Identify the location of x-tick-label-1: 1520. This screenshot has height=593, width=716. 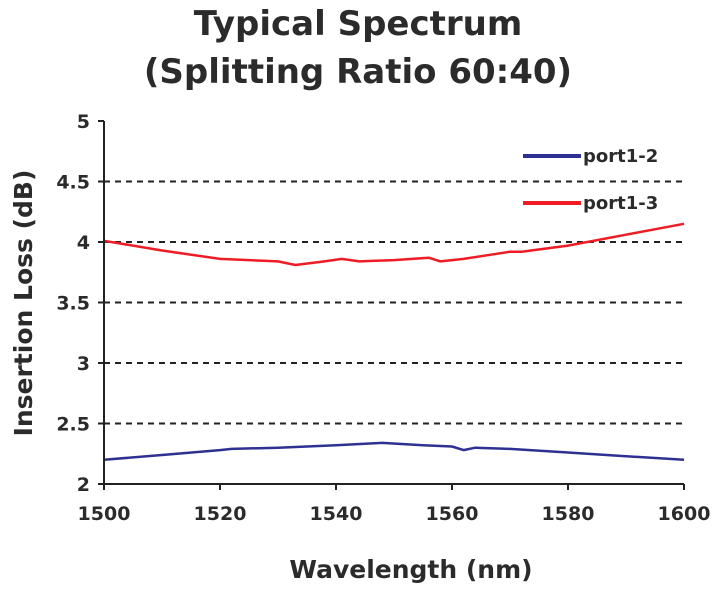
(220, 514).